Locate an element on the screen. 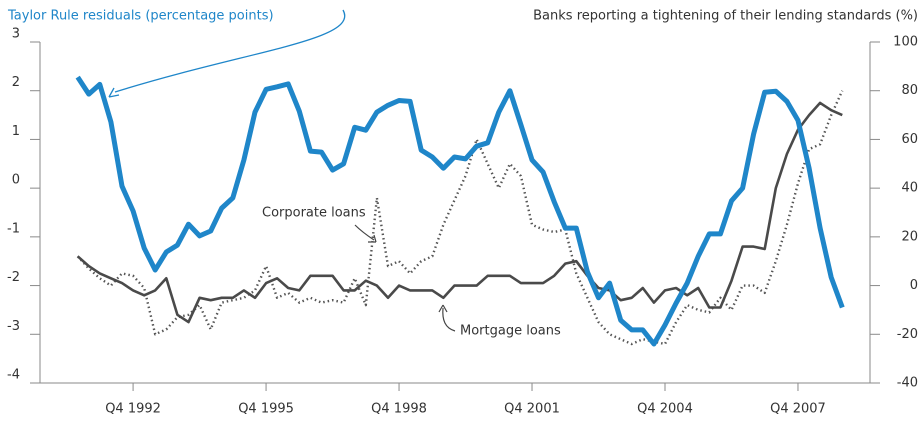 The height and width of the screenshot is (421, 924). y2-tick-label: 60 is located at coordinates (909, 139).